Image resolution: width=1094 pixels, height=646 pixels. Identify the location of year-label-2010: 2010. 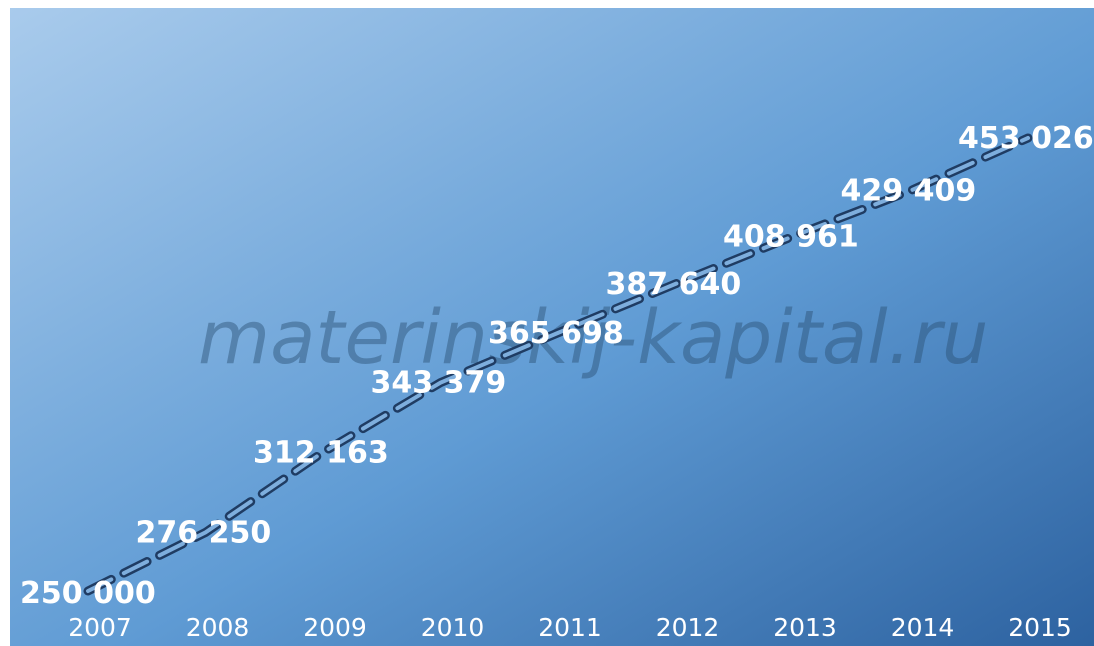
(453, 627).